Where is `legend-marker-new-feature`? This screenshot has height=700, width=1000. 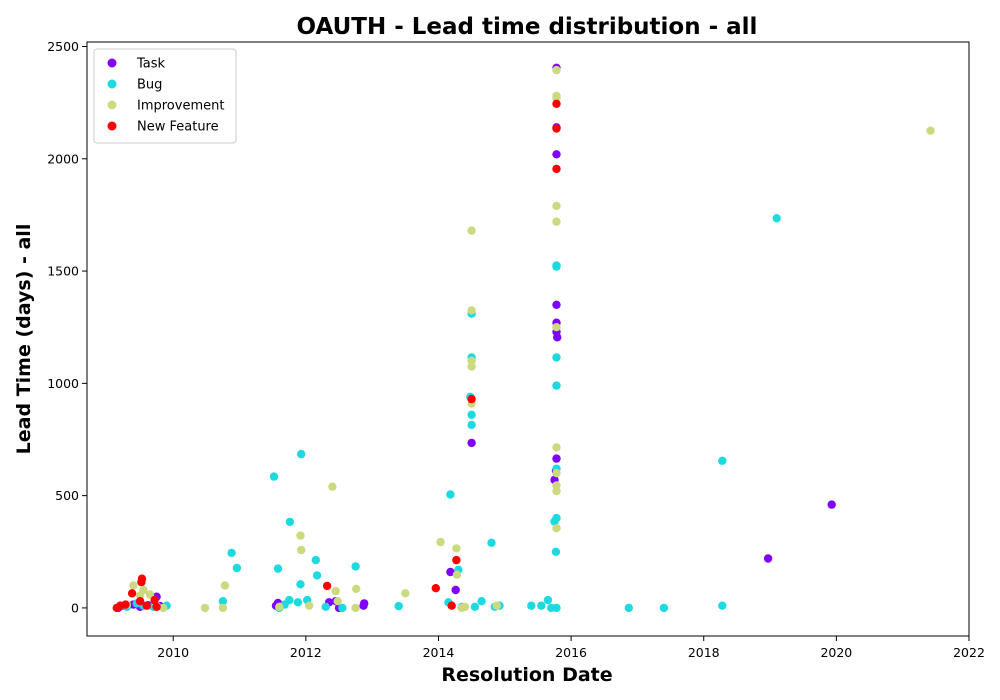 legend-marker-new-feature is located at coordinates (112, 126).